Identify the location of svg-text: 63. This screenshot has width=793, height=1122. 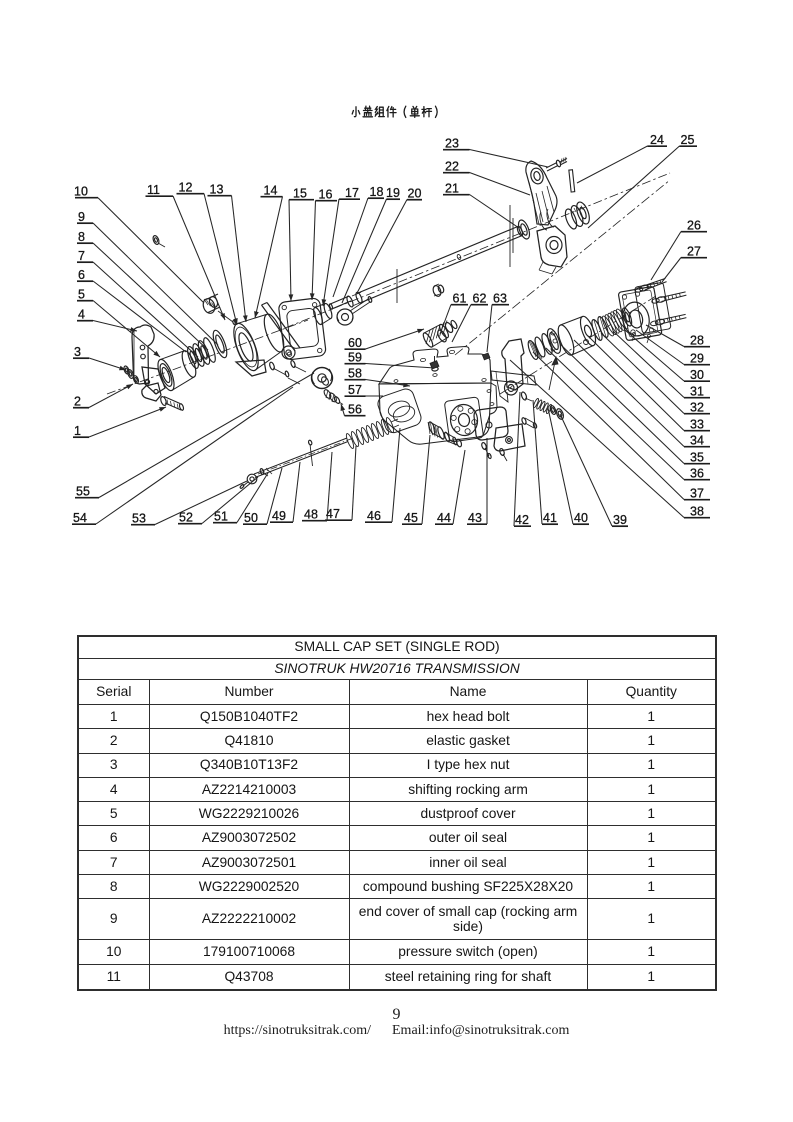
(500, 299).